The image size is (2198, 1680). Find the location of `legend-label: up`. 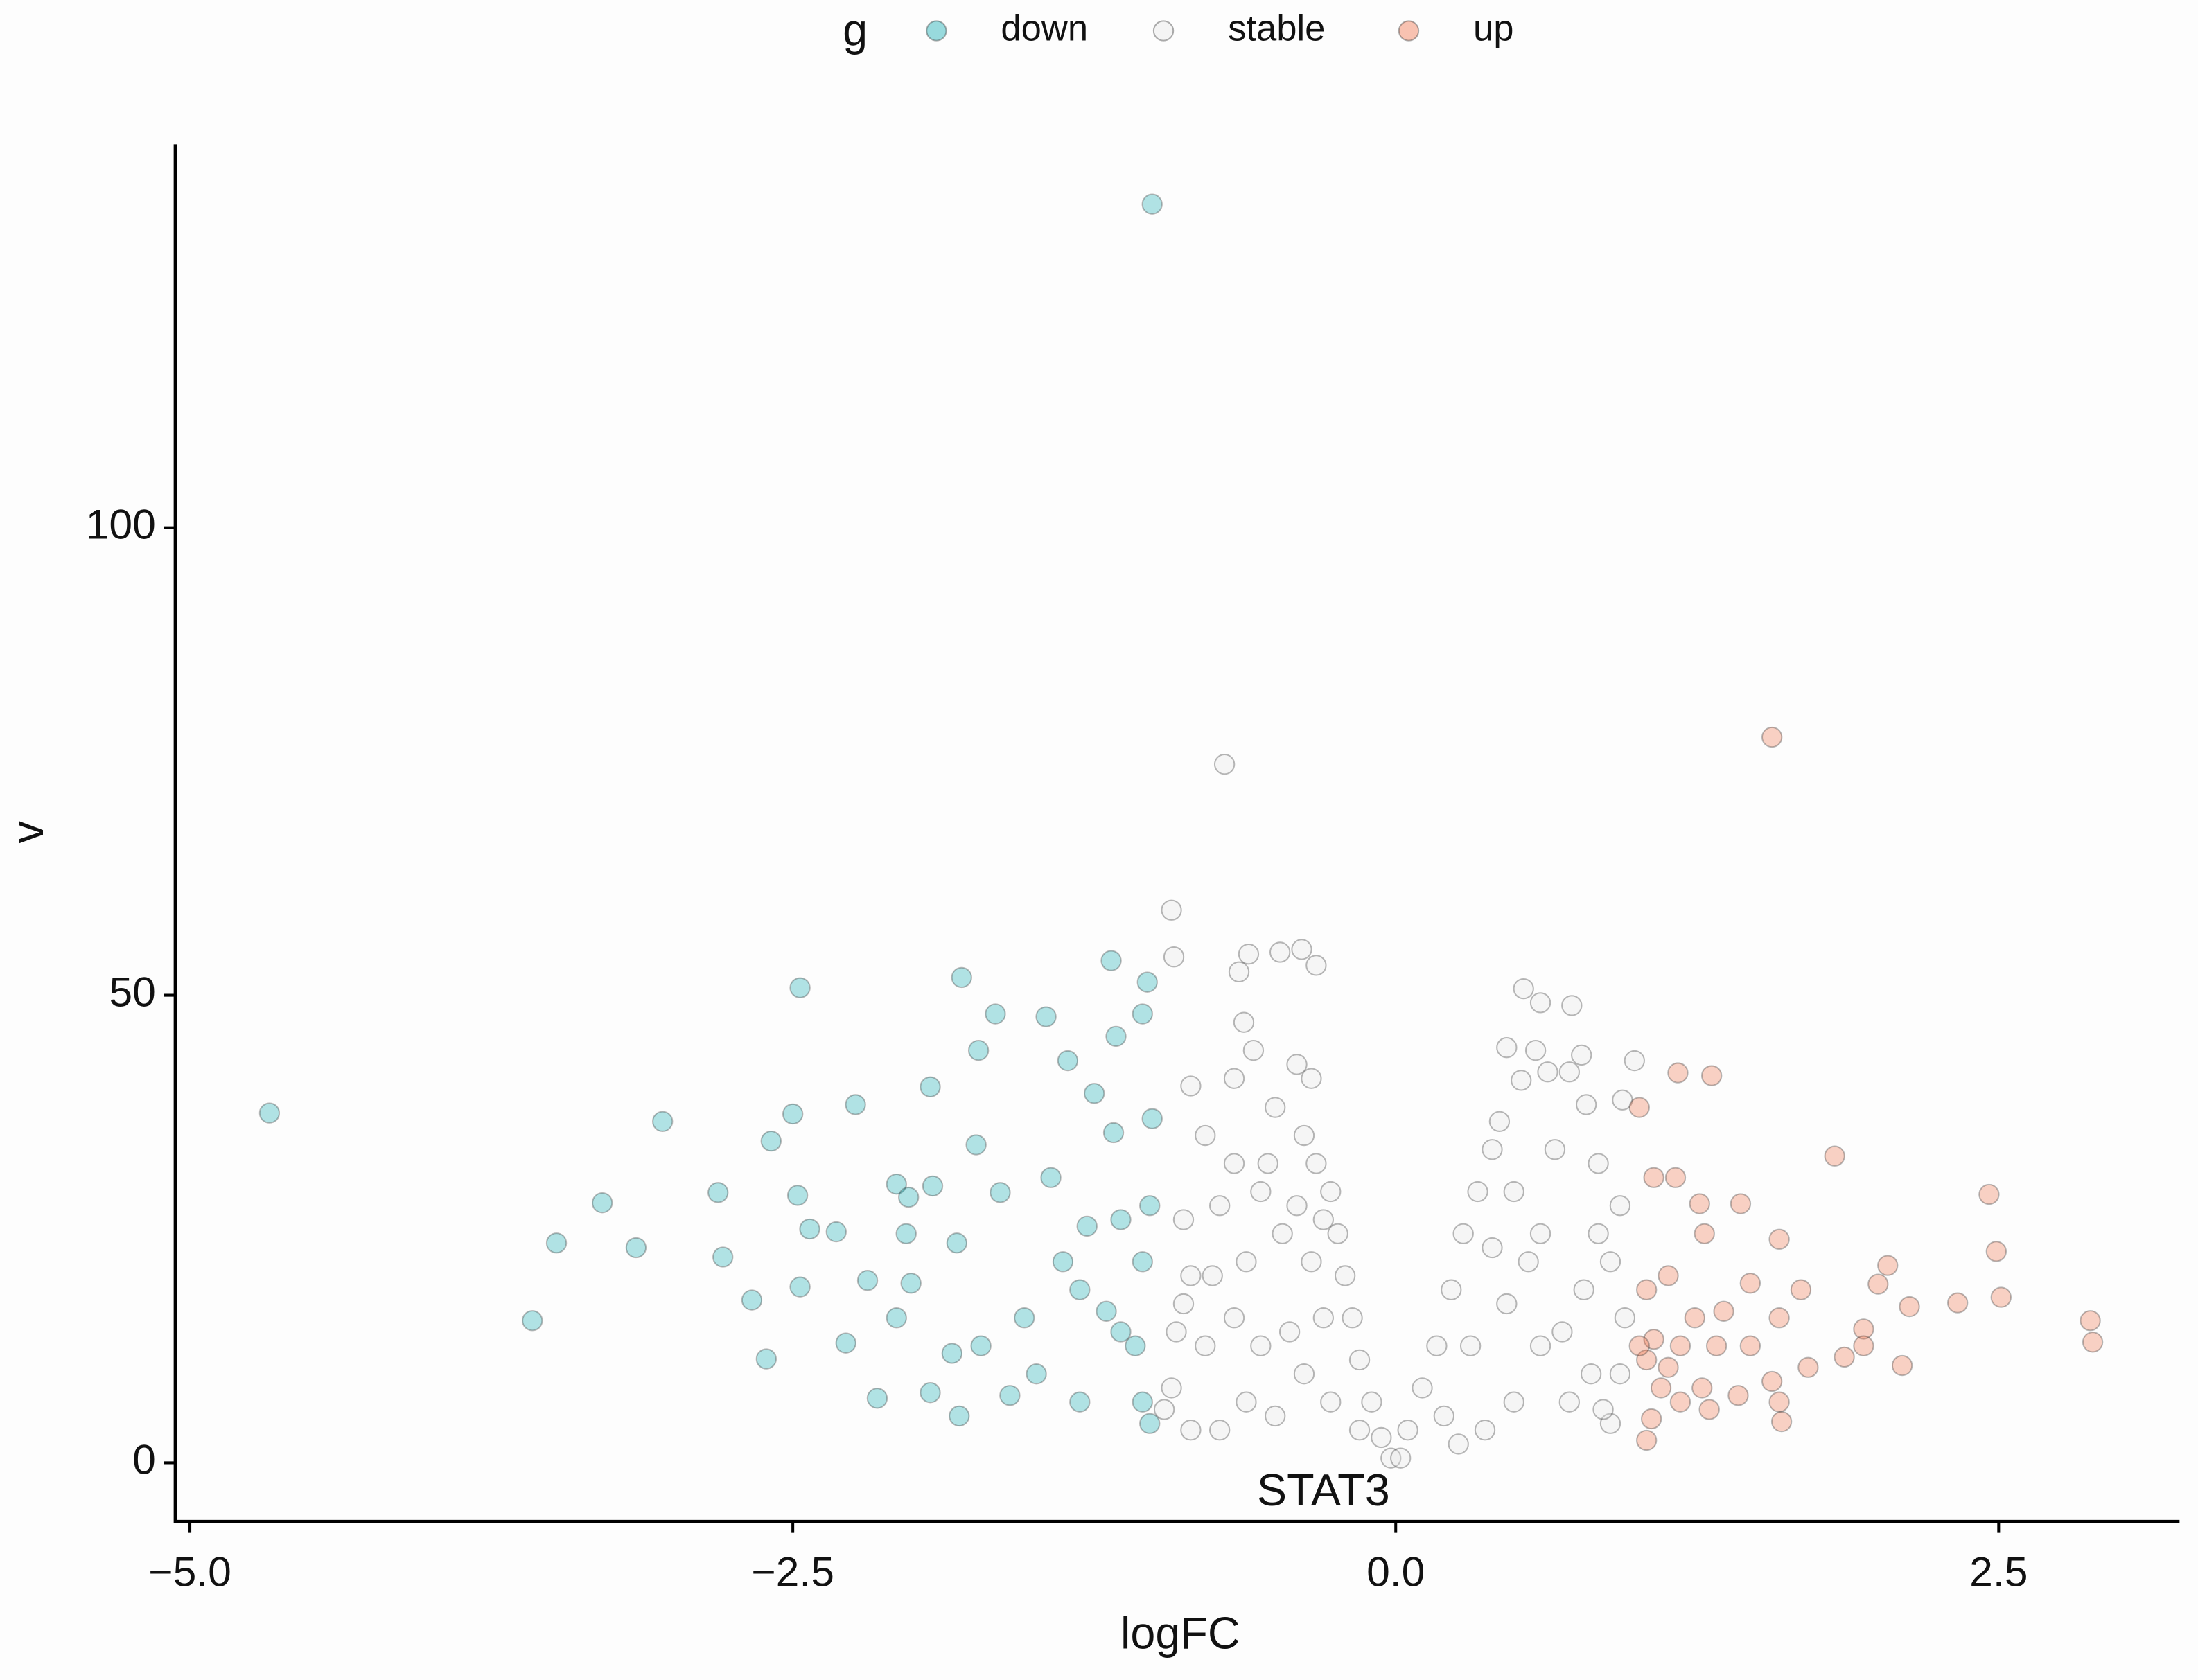

legend-label: up is located at coordinates (1493, 28).